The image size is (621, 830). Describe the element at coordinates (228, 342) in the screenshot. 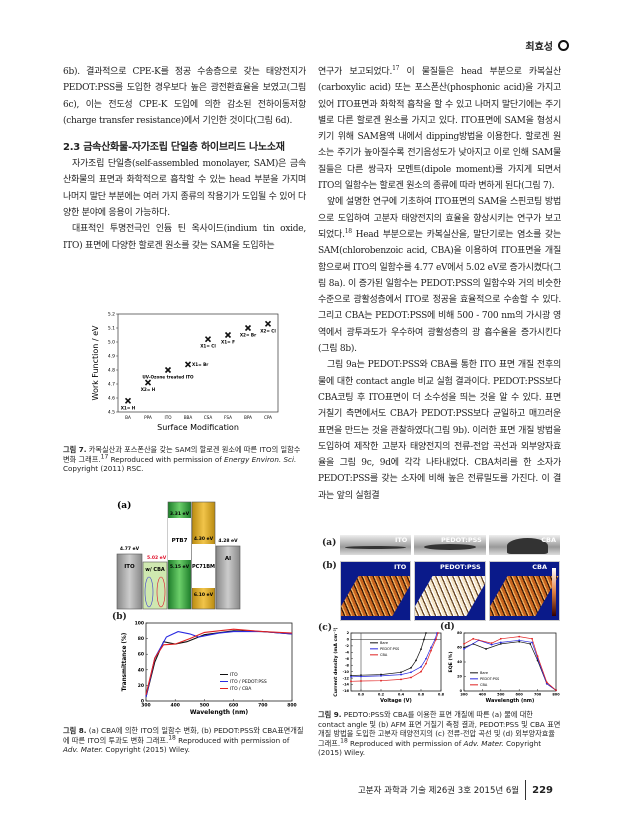

I see `point-label: X1= F` at that location.